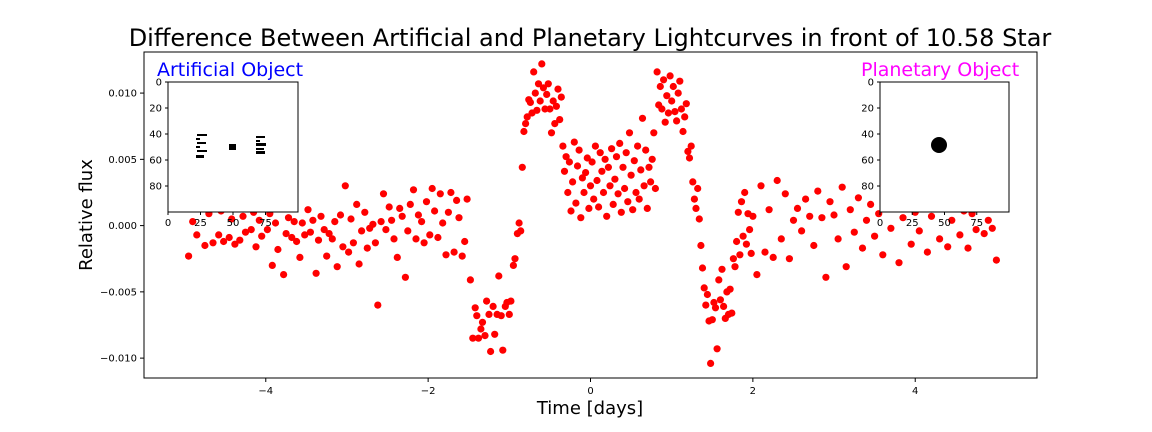  What do you see at coordinates (230, 70) in the screenshot?
I see `inset-title-artificial: Artificial Object` at bounding box center [230, 70].